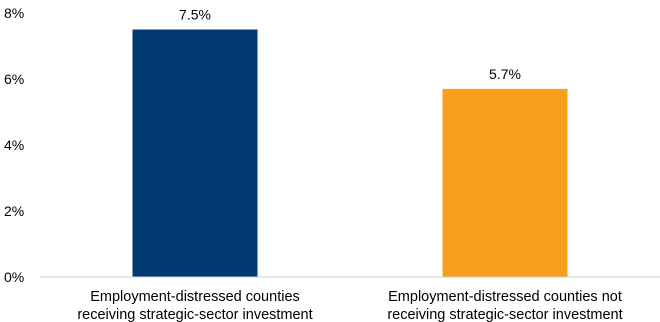 The height and width of the screenshot is (322, 660). What do you see at coordinates (195, 15) in the screenshot?
I see `data-label: 7.5%` at bounding box center [195, 15].